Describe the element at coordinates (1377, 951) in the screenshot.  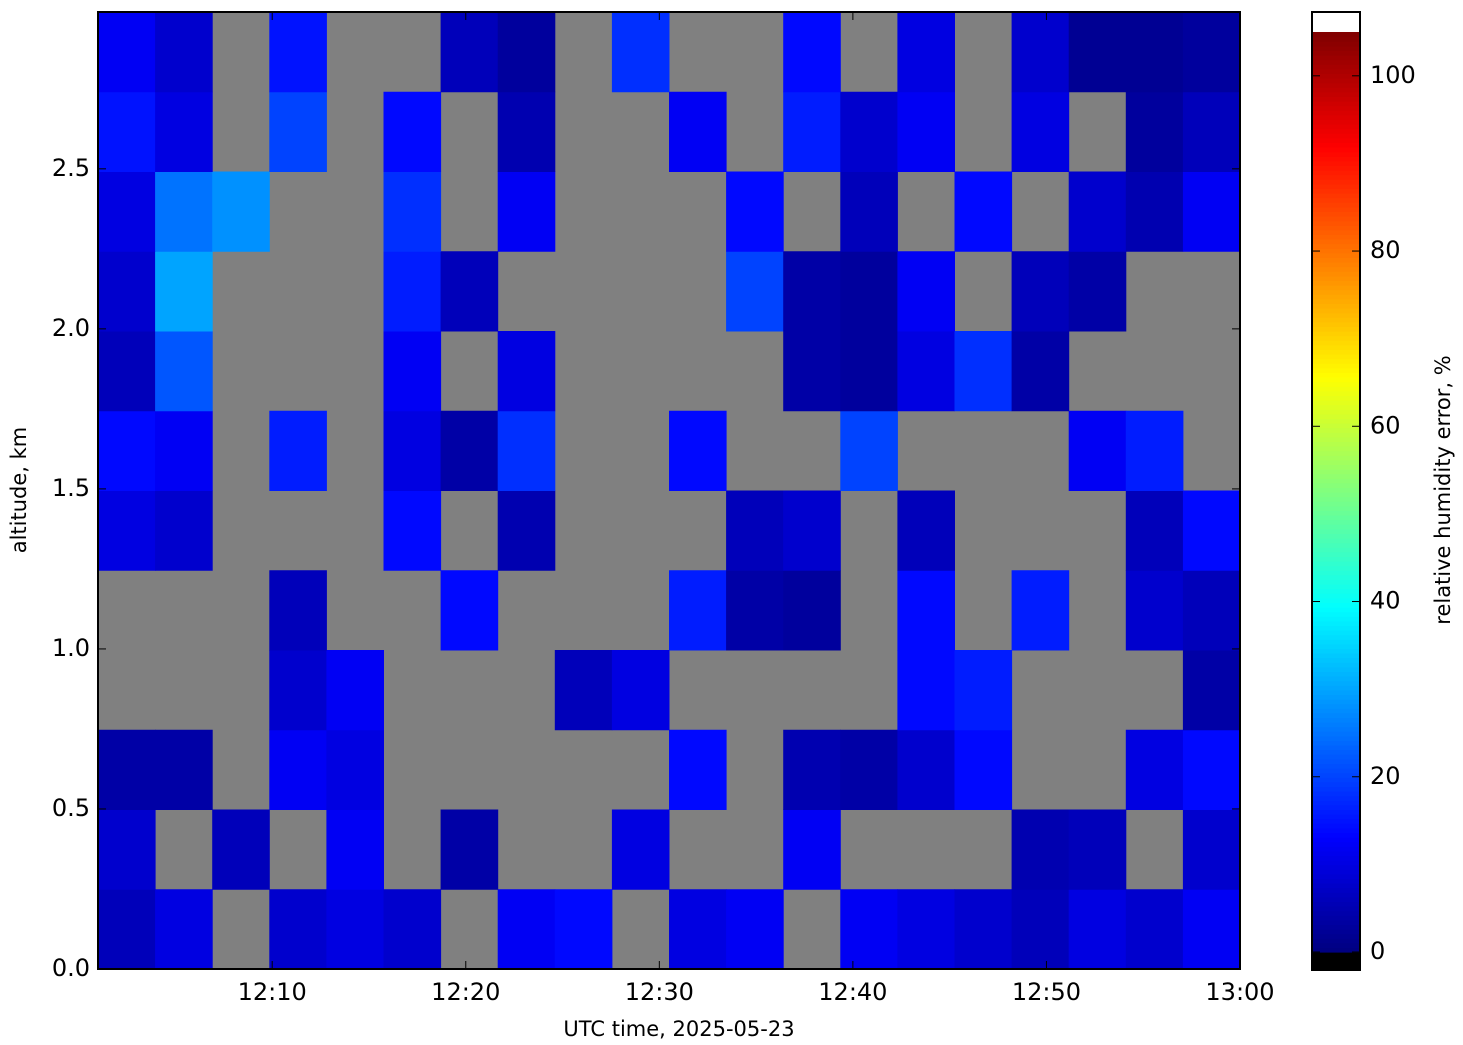
I see `colorbar-tick-label: 0` at that location.